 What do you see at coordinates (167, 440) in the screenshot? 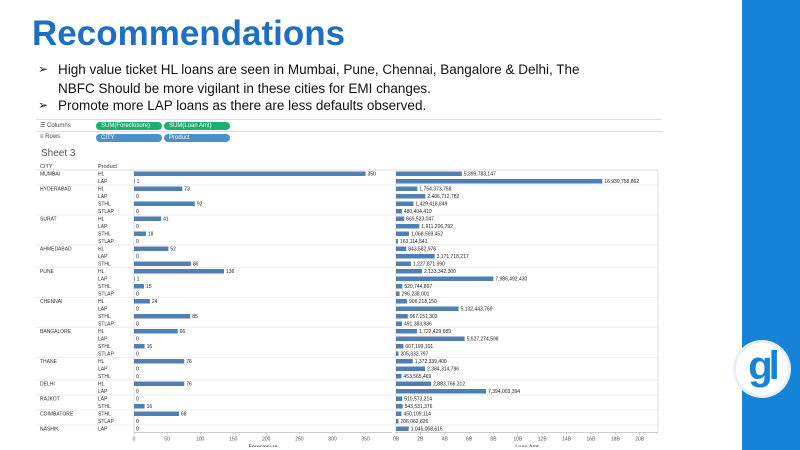
I see `foreclosure-tick-label: 50` at bounding box center [167, 440].